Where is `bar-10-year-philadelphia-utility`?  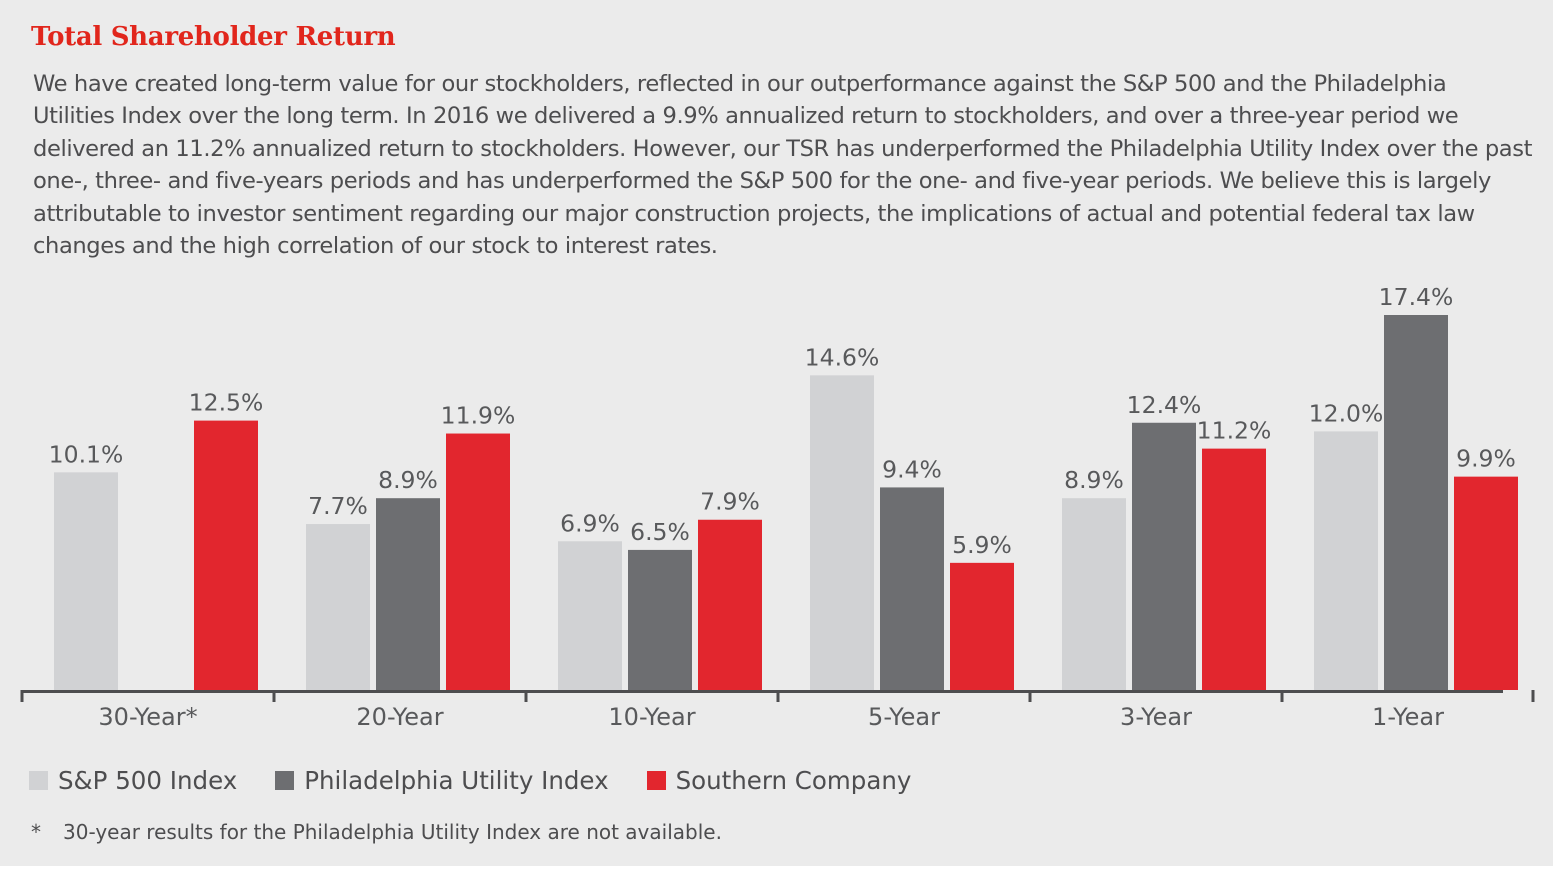 bar-10-year-philadelphia-utility is located at coordinates (660, 619).